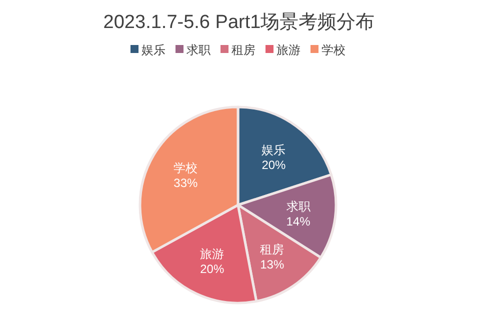 The width and height of the screenshot is (478, 332). What do you see at coordinates (239, 22) in the screenshot?
I see `chart-title: 2023.1.7-5.6 Part1场景考频分布` at bounding box center [239, 22].